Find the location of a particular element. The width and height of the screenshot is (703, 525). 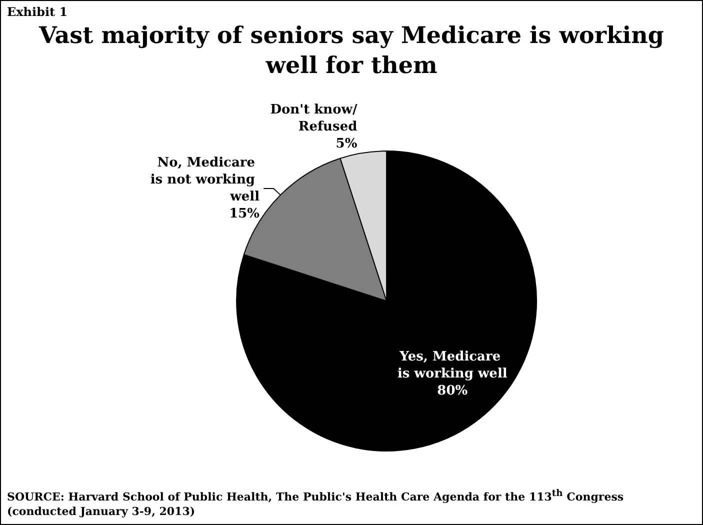

slice-label: No, Medicare is not working well is located at coordinates (205, 179).